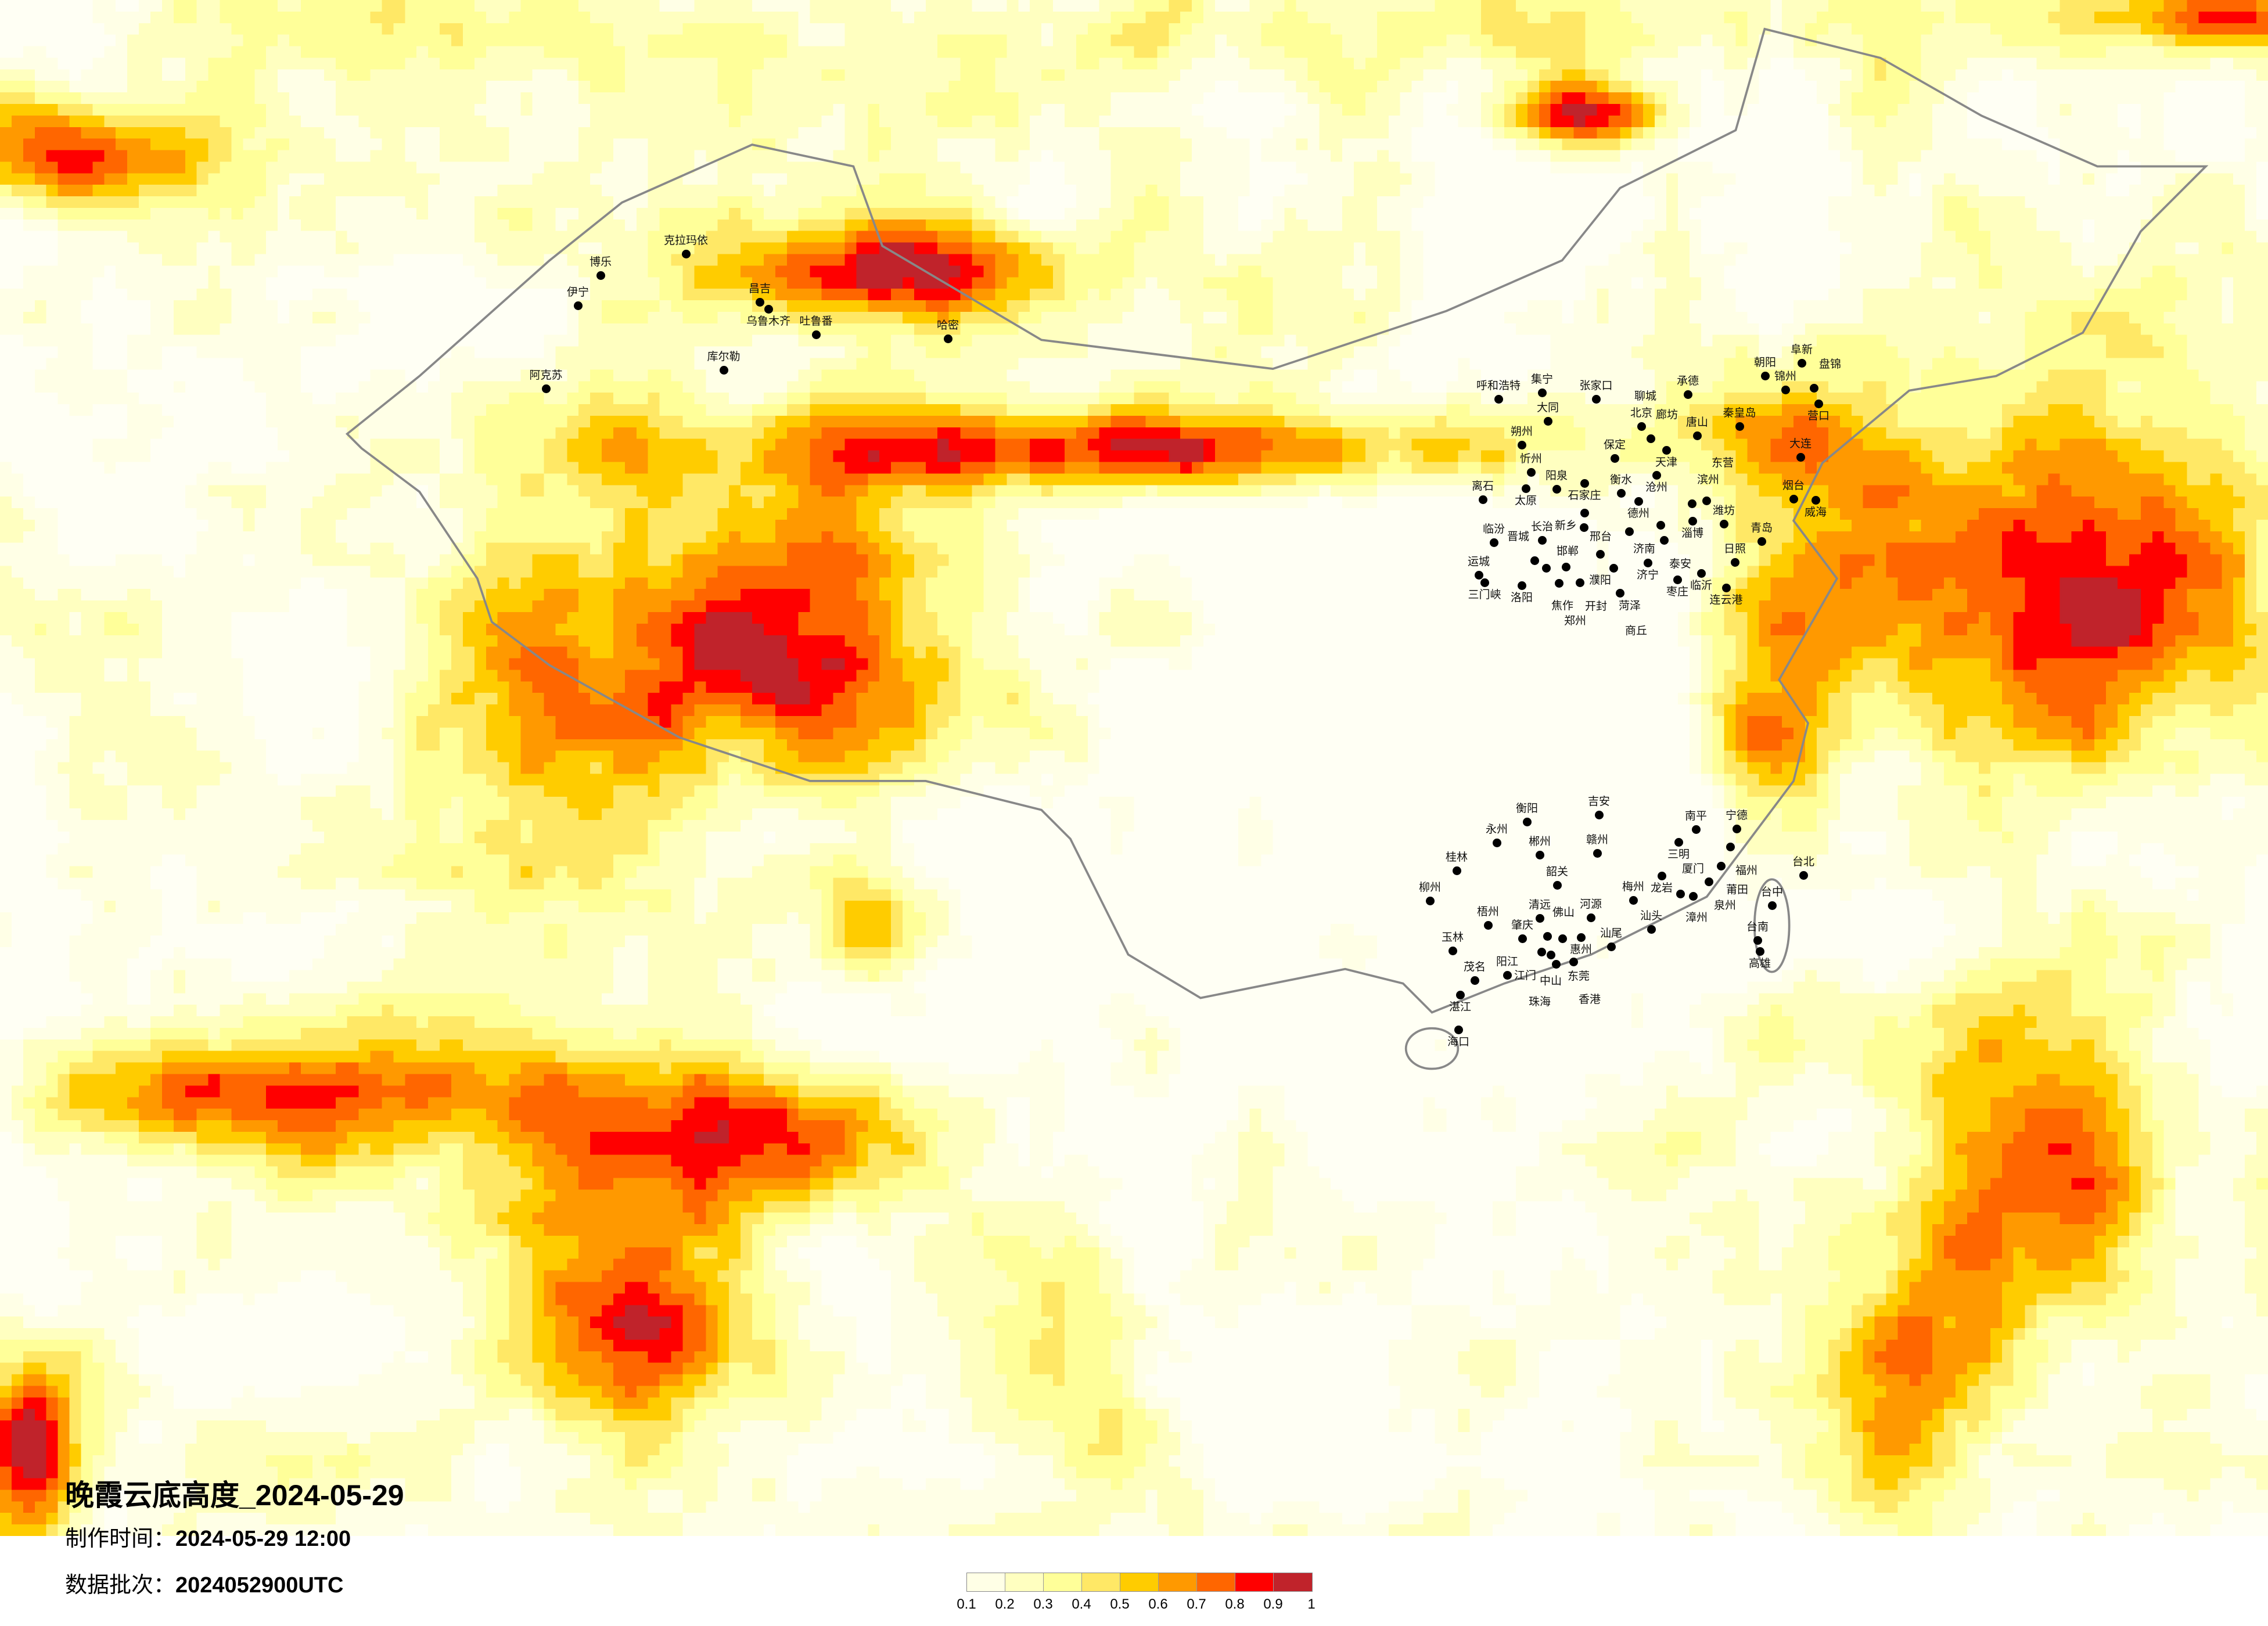 The height and width of the screenshot is (1626, 2268). What do you see at coordinates (1662, 888) in the screenshot?
I see `city-label: 龙岩` at bounding box center [1662, 888].